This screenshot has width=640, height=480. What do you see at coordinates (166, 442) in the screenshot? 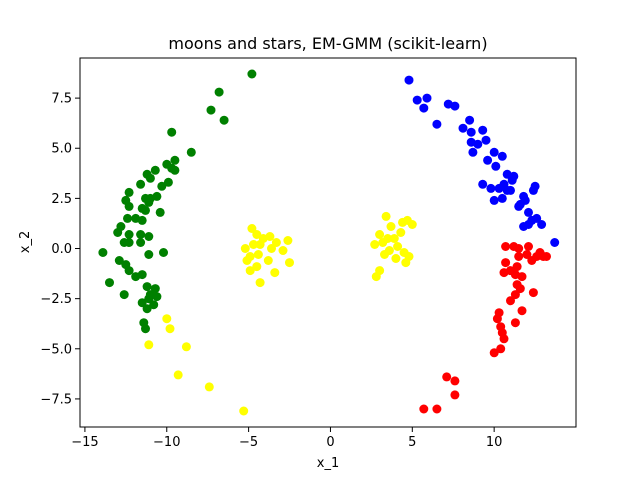
I see `x-tick-label: −10` at bounding box center [166, 442].